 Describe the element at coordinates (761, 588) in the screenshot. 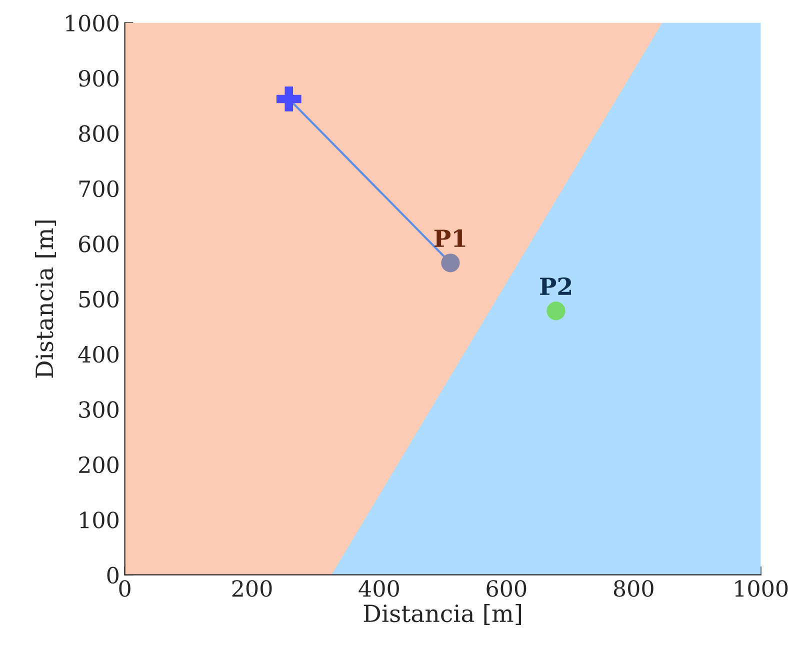

I see `x-tick-label: 1000` at that location.